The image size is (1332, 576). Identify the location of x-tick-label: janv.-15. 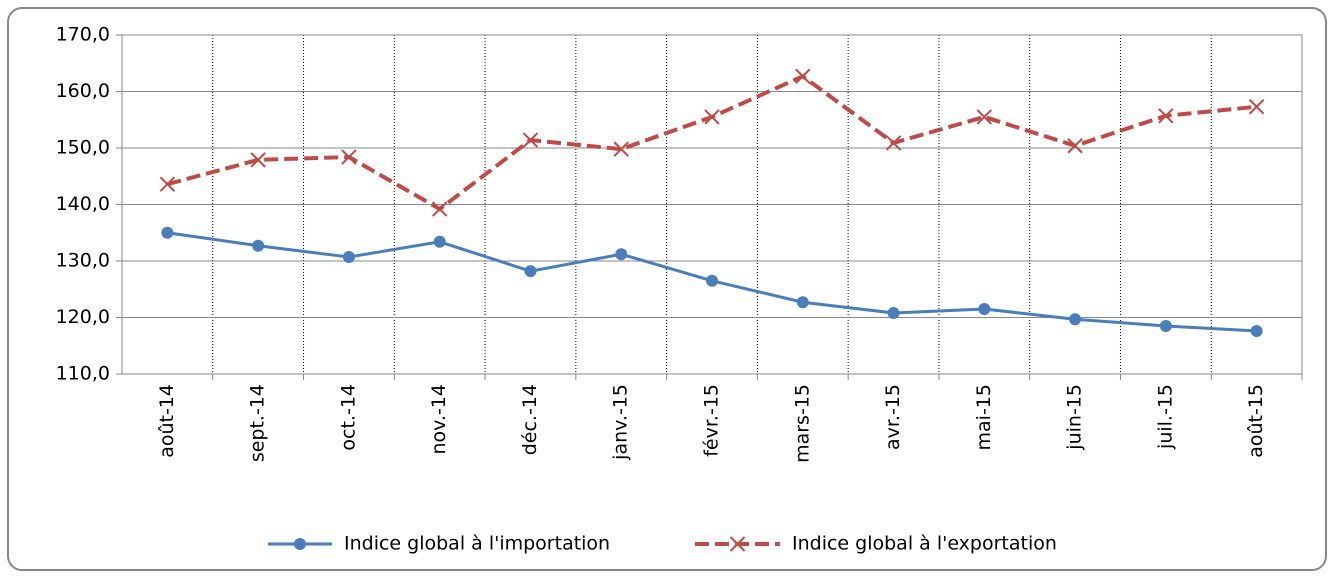
(621, 422).